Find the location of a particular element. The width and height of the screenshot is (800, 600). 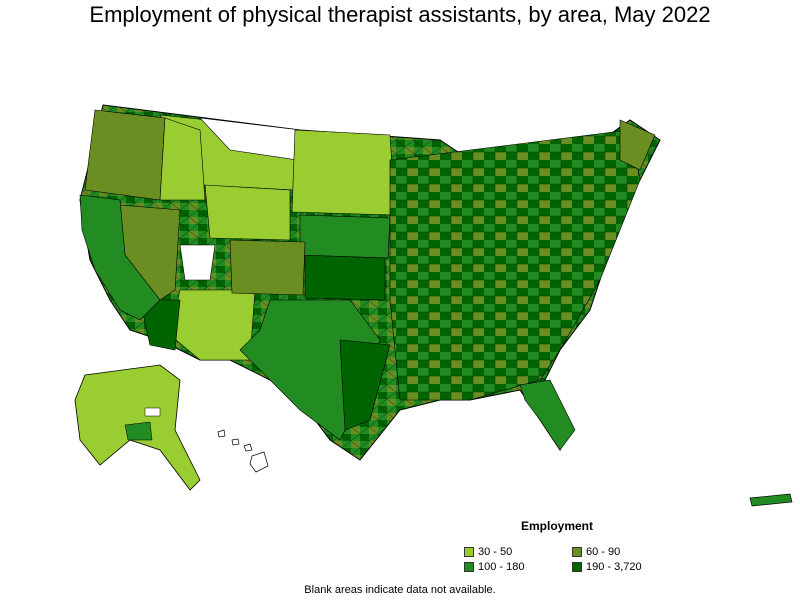

hawaii-islands is located at coordinates (243, 451).